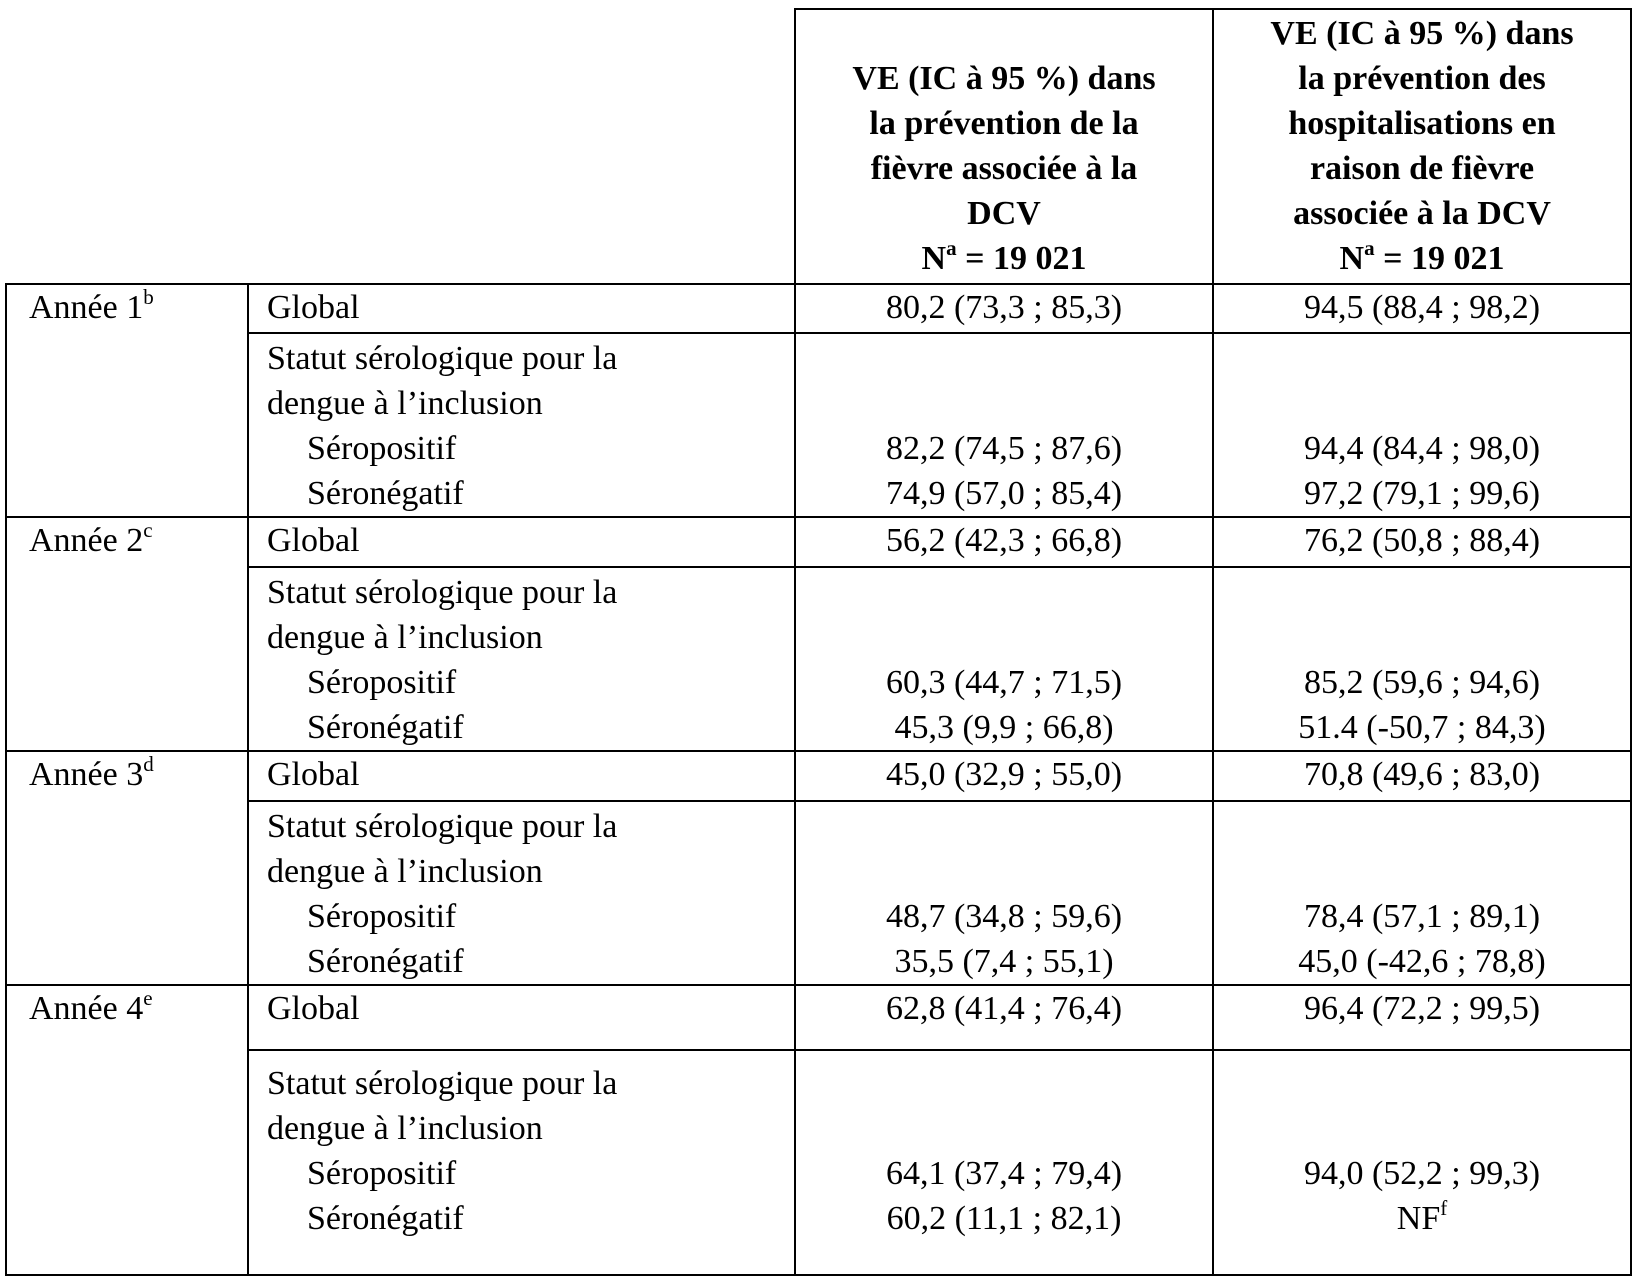  Describe the element at coordinates (1004, 727) in the screenshot. I see `seronegatif-value: 45,3 (9,9 ; 66,8)` at that location.